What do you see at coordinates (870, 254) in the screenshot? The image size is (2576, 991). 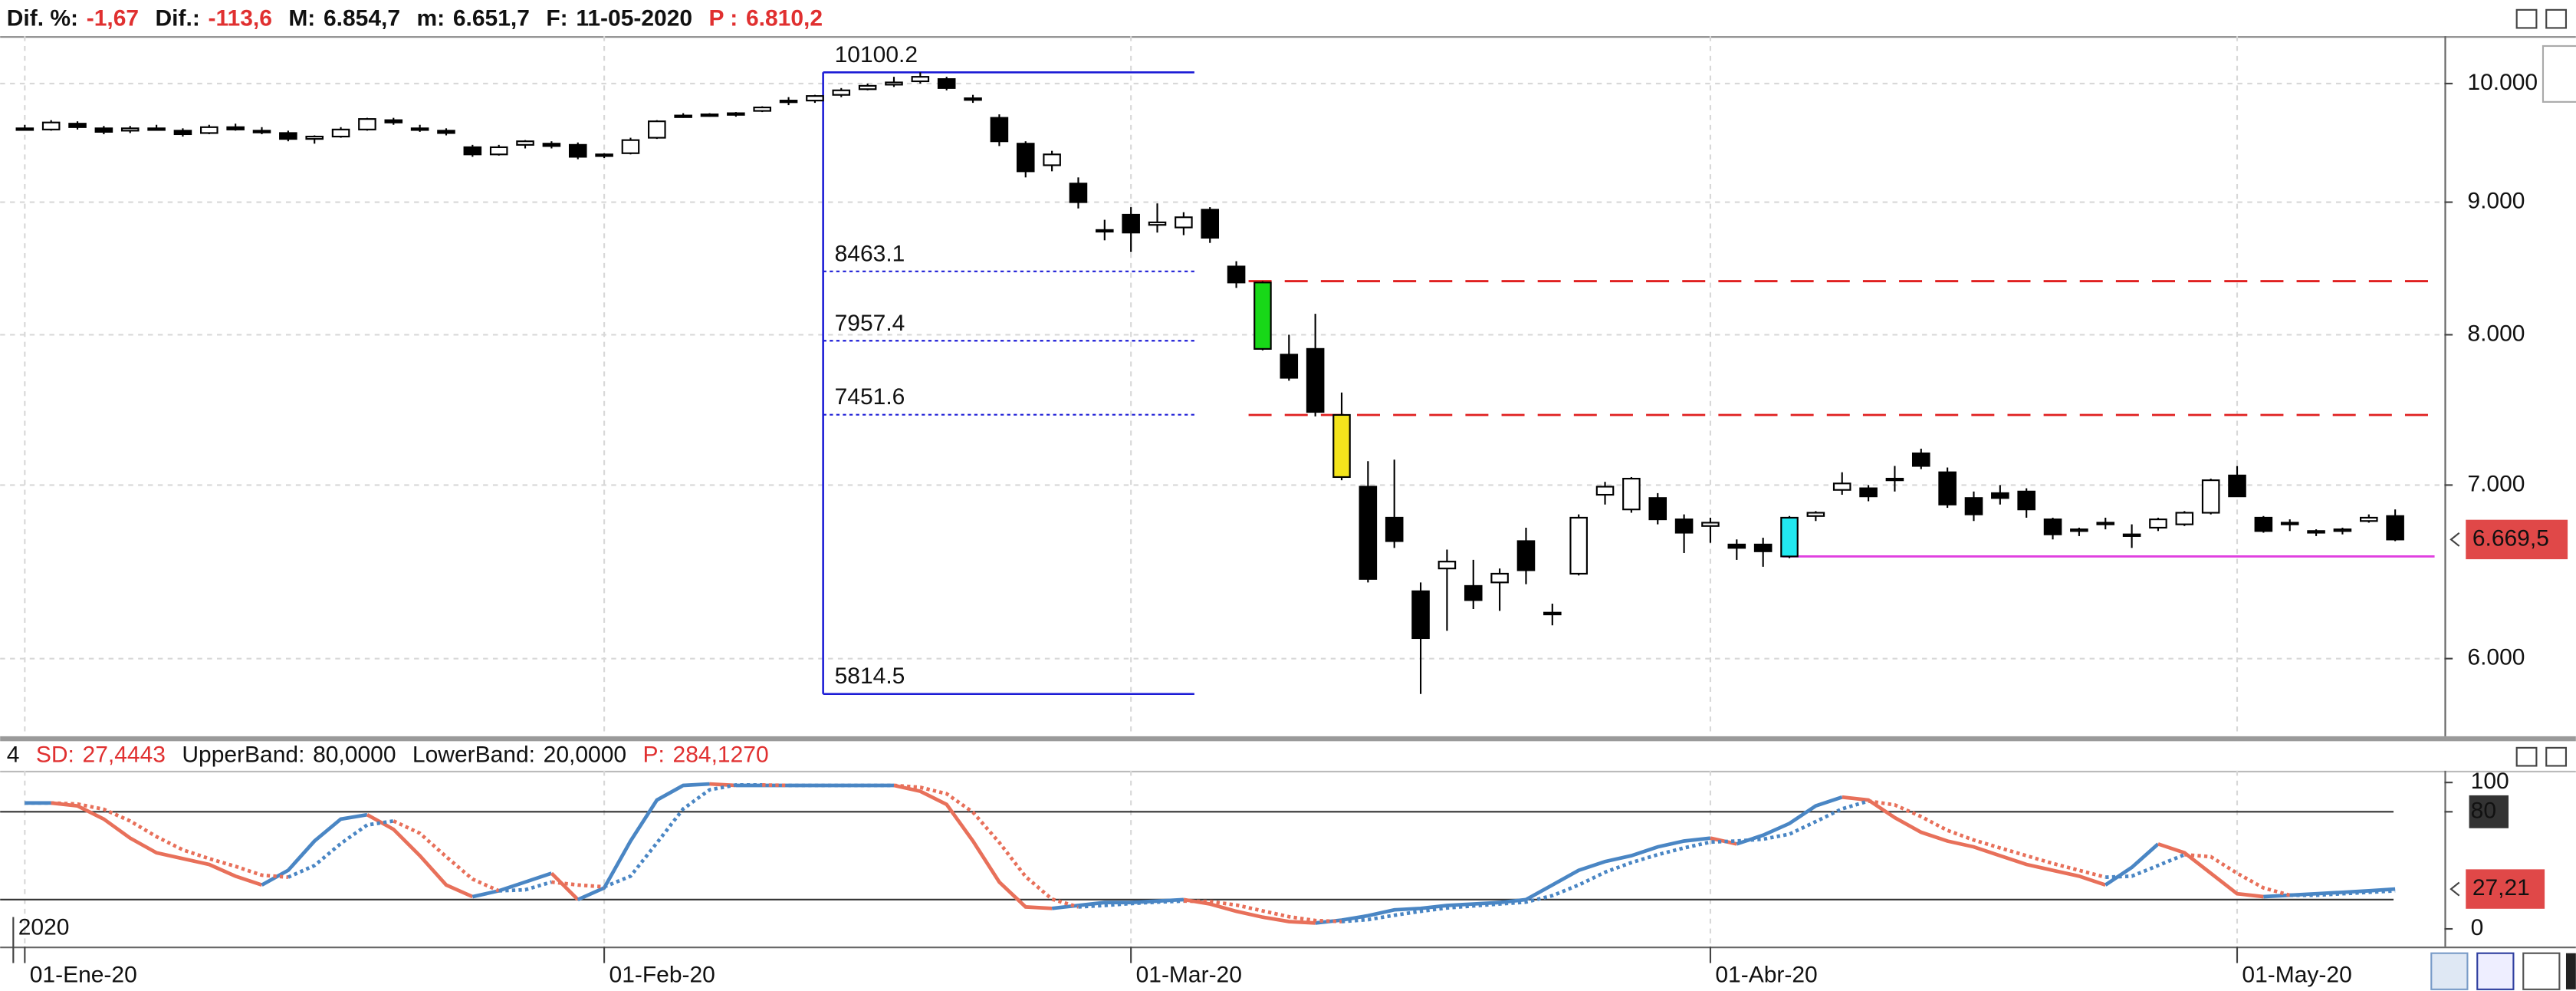 I see `fib-label: 8463.1` at bounding box center [870, 254].